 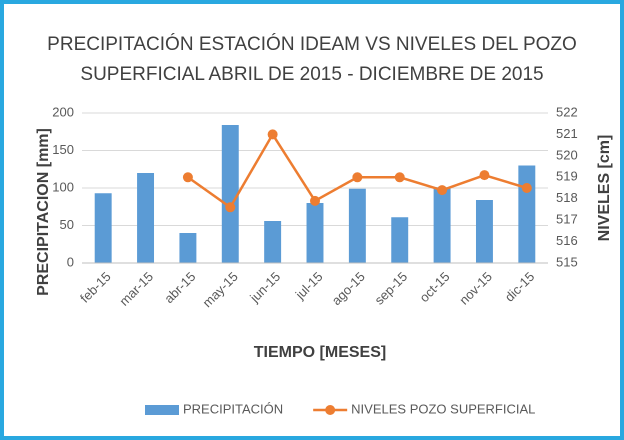 I want to click on x-axis-label: TIEMPO [MESES], so click(x=320, y=352).